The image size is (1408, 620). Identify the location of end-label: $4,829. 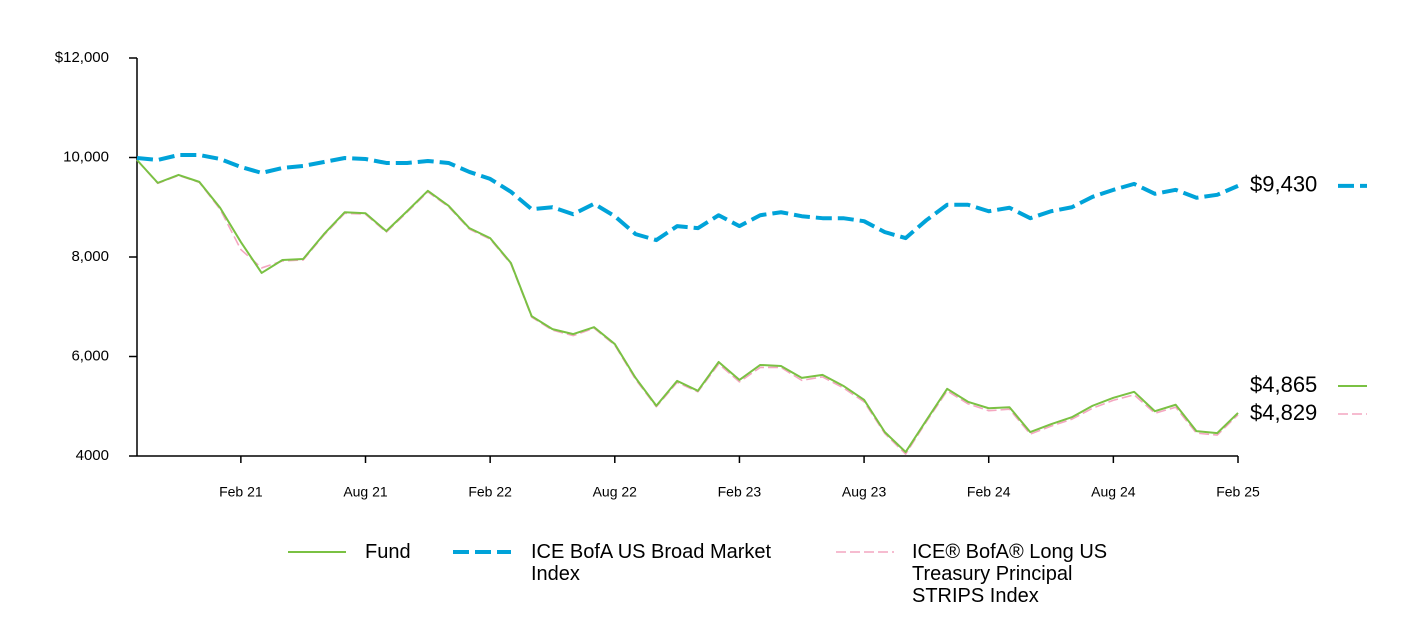
(1283, 412).